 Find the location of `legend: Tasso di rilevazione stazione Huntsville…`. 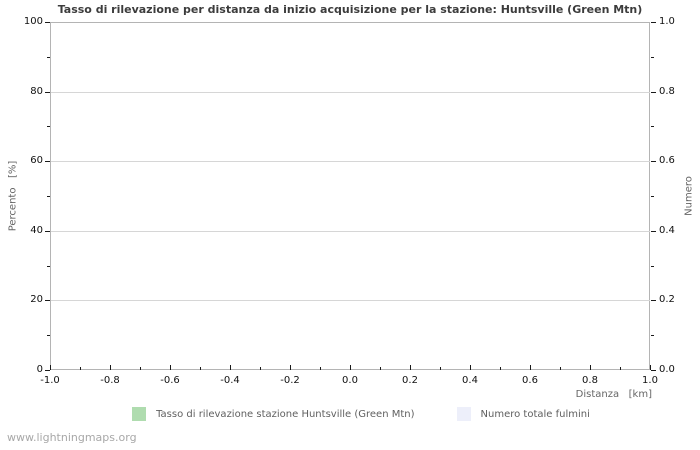

legend: Tasso di rilevazione stazione Huntsville… is located at coordinates (350, 414).